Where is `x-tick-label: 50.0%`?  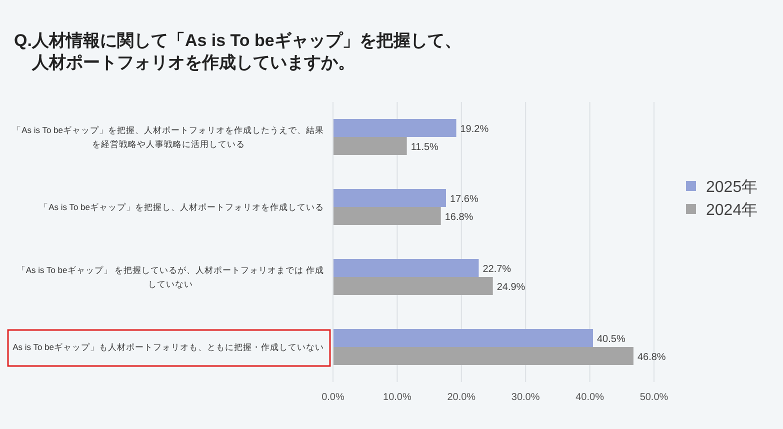
x-tick-label: 50.0% is located at coordinates (654, 397).